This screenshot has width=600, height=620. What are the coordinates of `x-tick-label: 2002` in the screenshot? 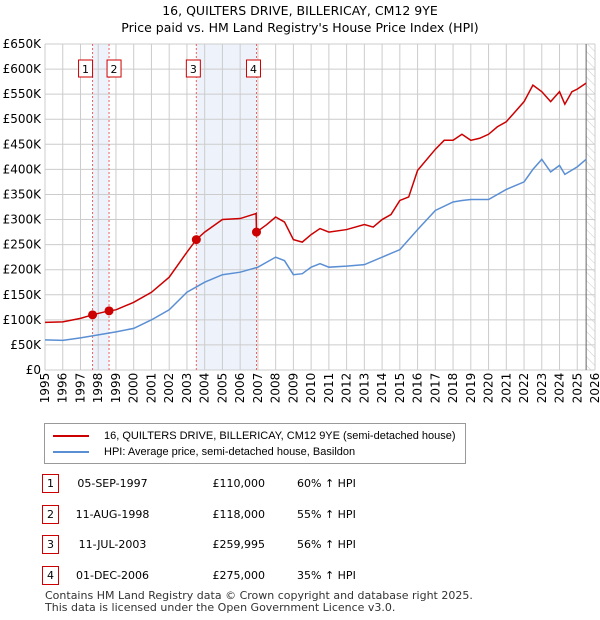 It's located at (169, 388).